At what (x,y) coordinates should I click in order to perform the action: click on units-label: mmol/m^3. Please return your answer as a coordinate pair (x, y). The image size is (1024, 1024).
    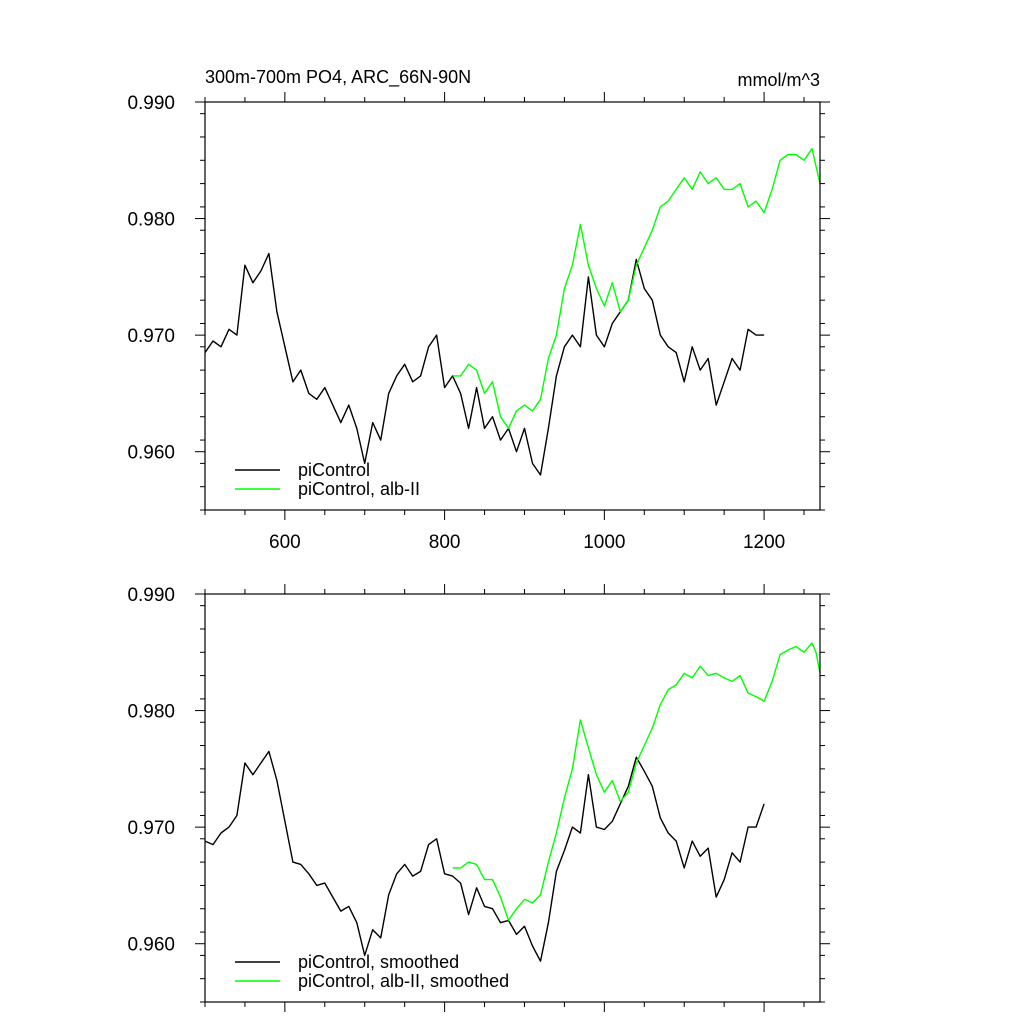
    Looking at the image, I should click on (779, 80).